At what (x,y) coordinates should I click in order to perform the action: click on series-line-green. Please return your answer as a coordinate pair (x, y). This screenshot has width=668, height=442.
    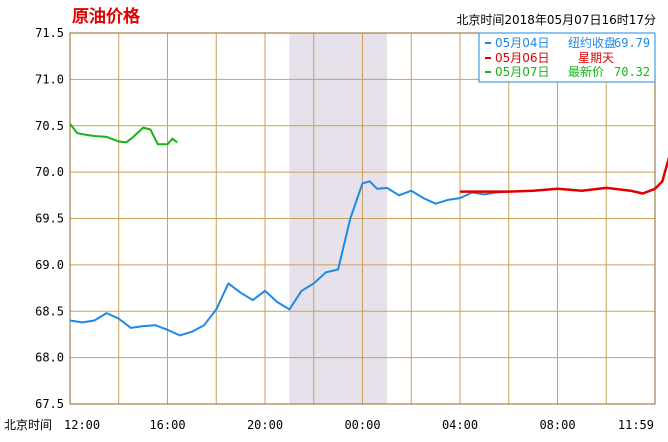
    Looking at the image, I should click on (123, 134).